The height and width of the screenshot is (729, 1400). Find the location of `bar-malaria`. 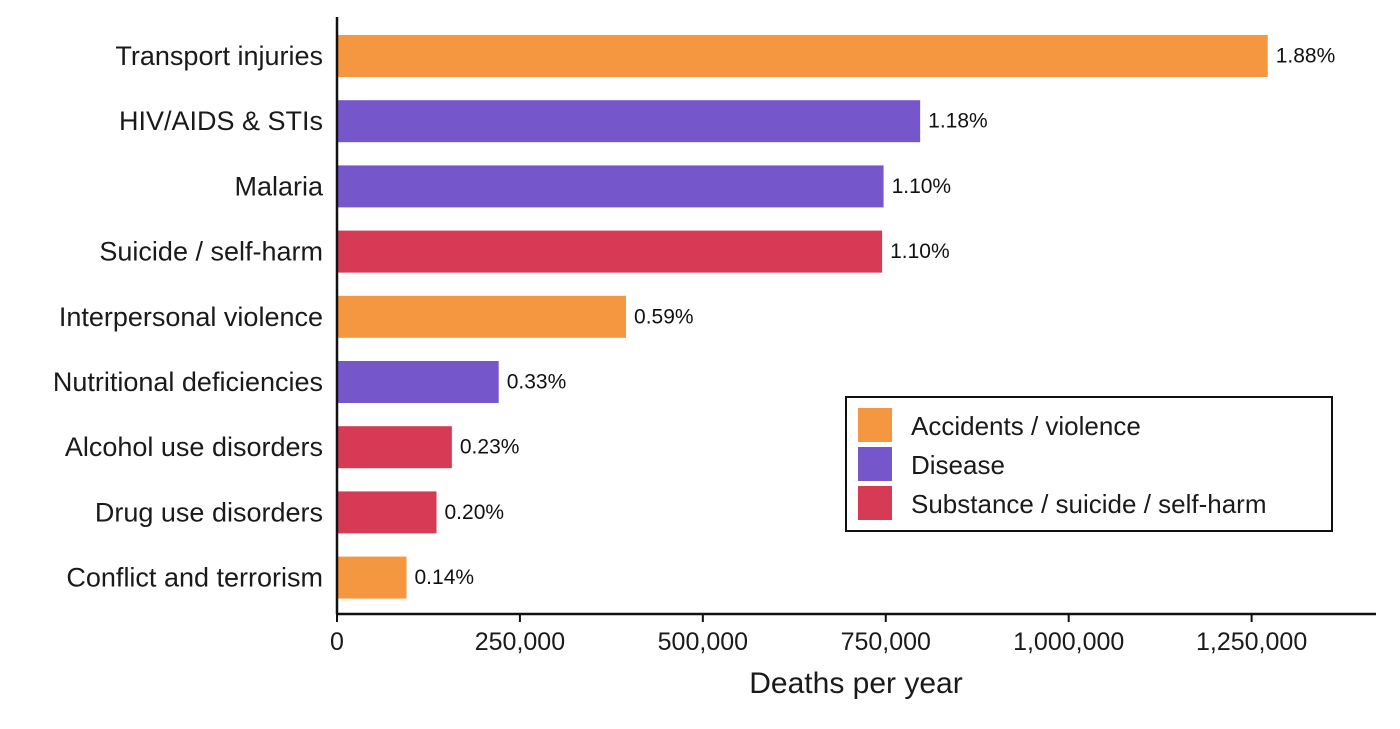

bar-malaria is located at coordinates (610, 186).